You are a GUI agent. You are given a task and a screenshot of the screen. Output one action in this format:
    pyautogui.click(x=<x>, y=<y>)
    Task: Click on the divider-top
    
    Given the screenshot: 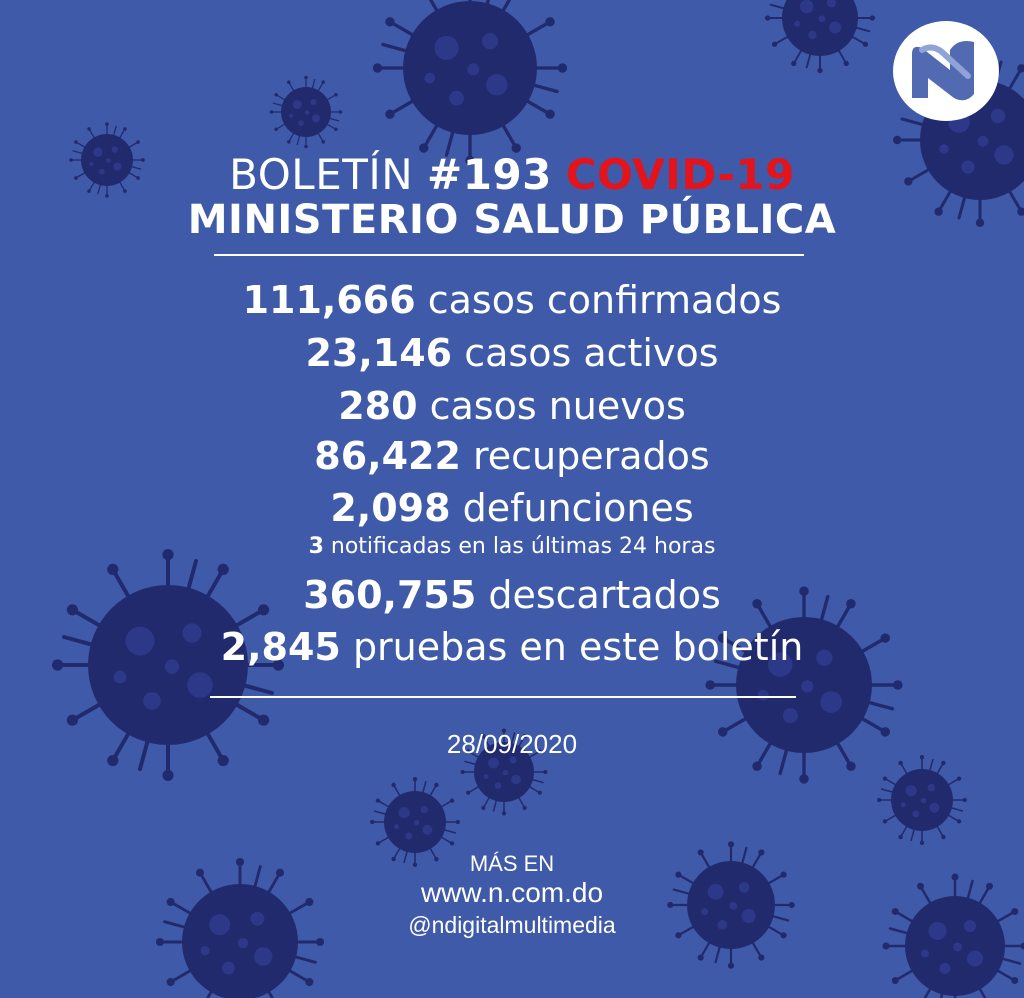 What is the action you would take?
    pyautogui.click(x=509, y=255)
    